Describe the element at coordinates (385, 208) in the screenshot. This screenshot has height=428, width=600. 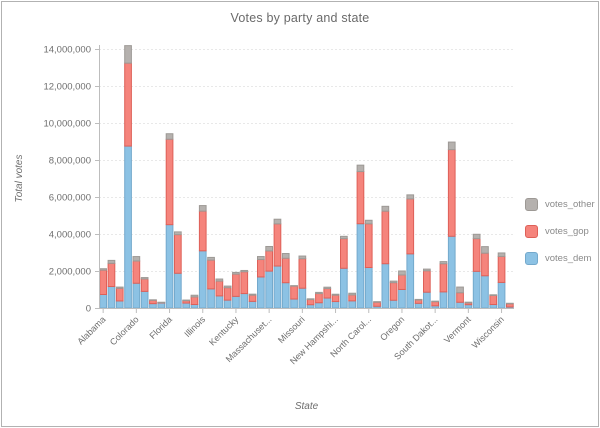
I see `bar-segment-votes_other-ohio` at that location.